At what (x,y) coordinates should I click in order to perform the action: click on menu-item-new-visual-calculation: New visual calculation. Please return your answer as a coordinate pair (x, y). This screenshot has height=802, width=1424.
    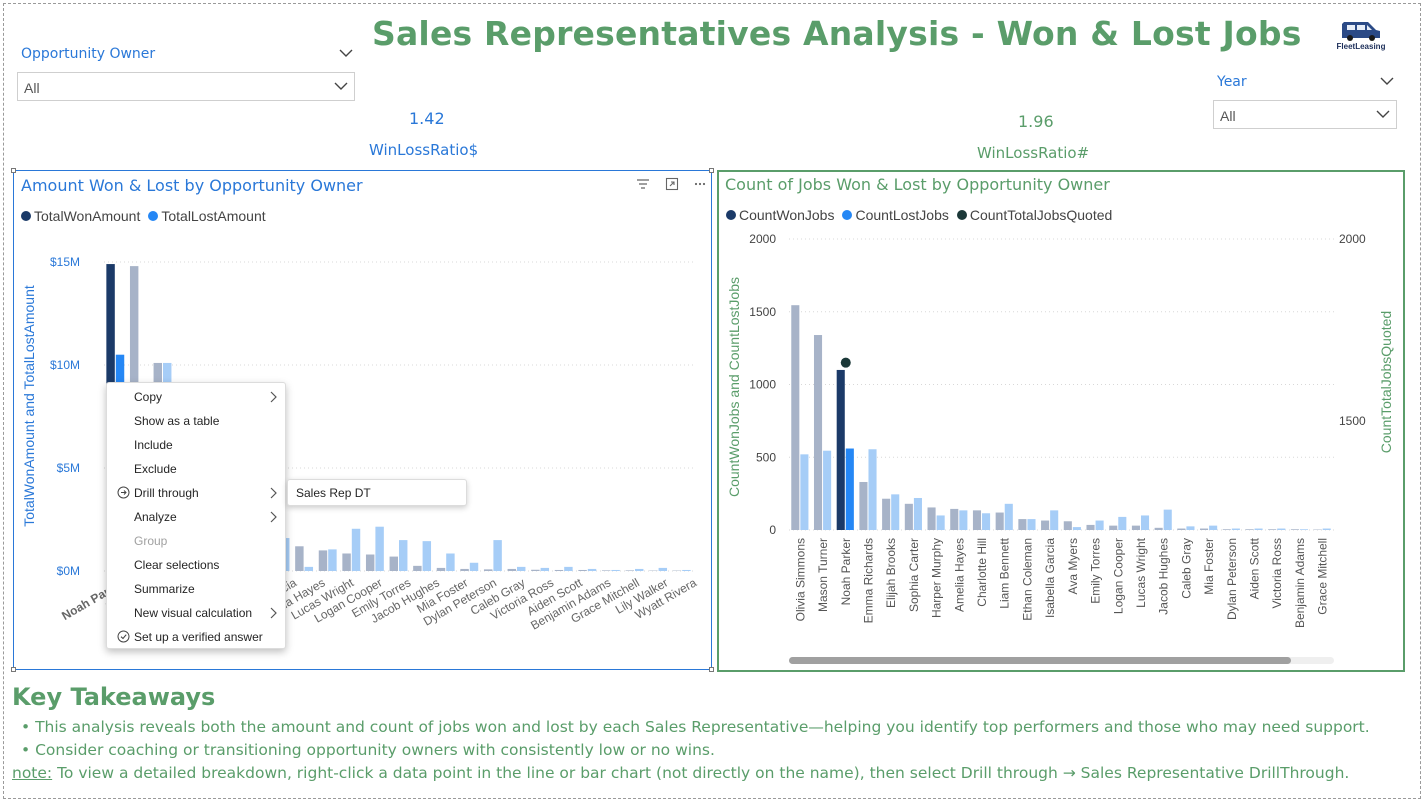
    Looking at the image, I should click on (197, 613).